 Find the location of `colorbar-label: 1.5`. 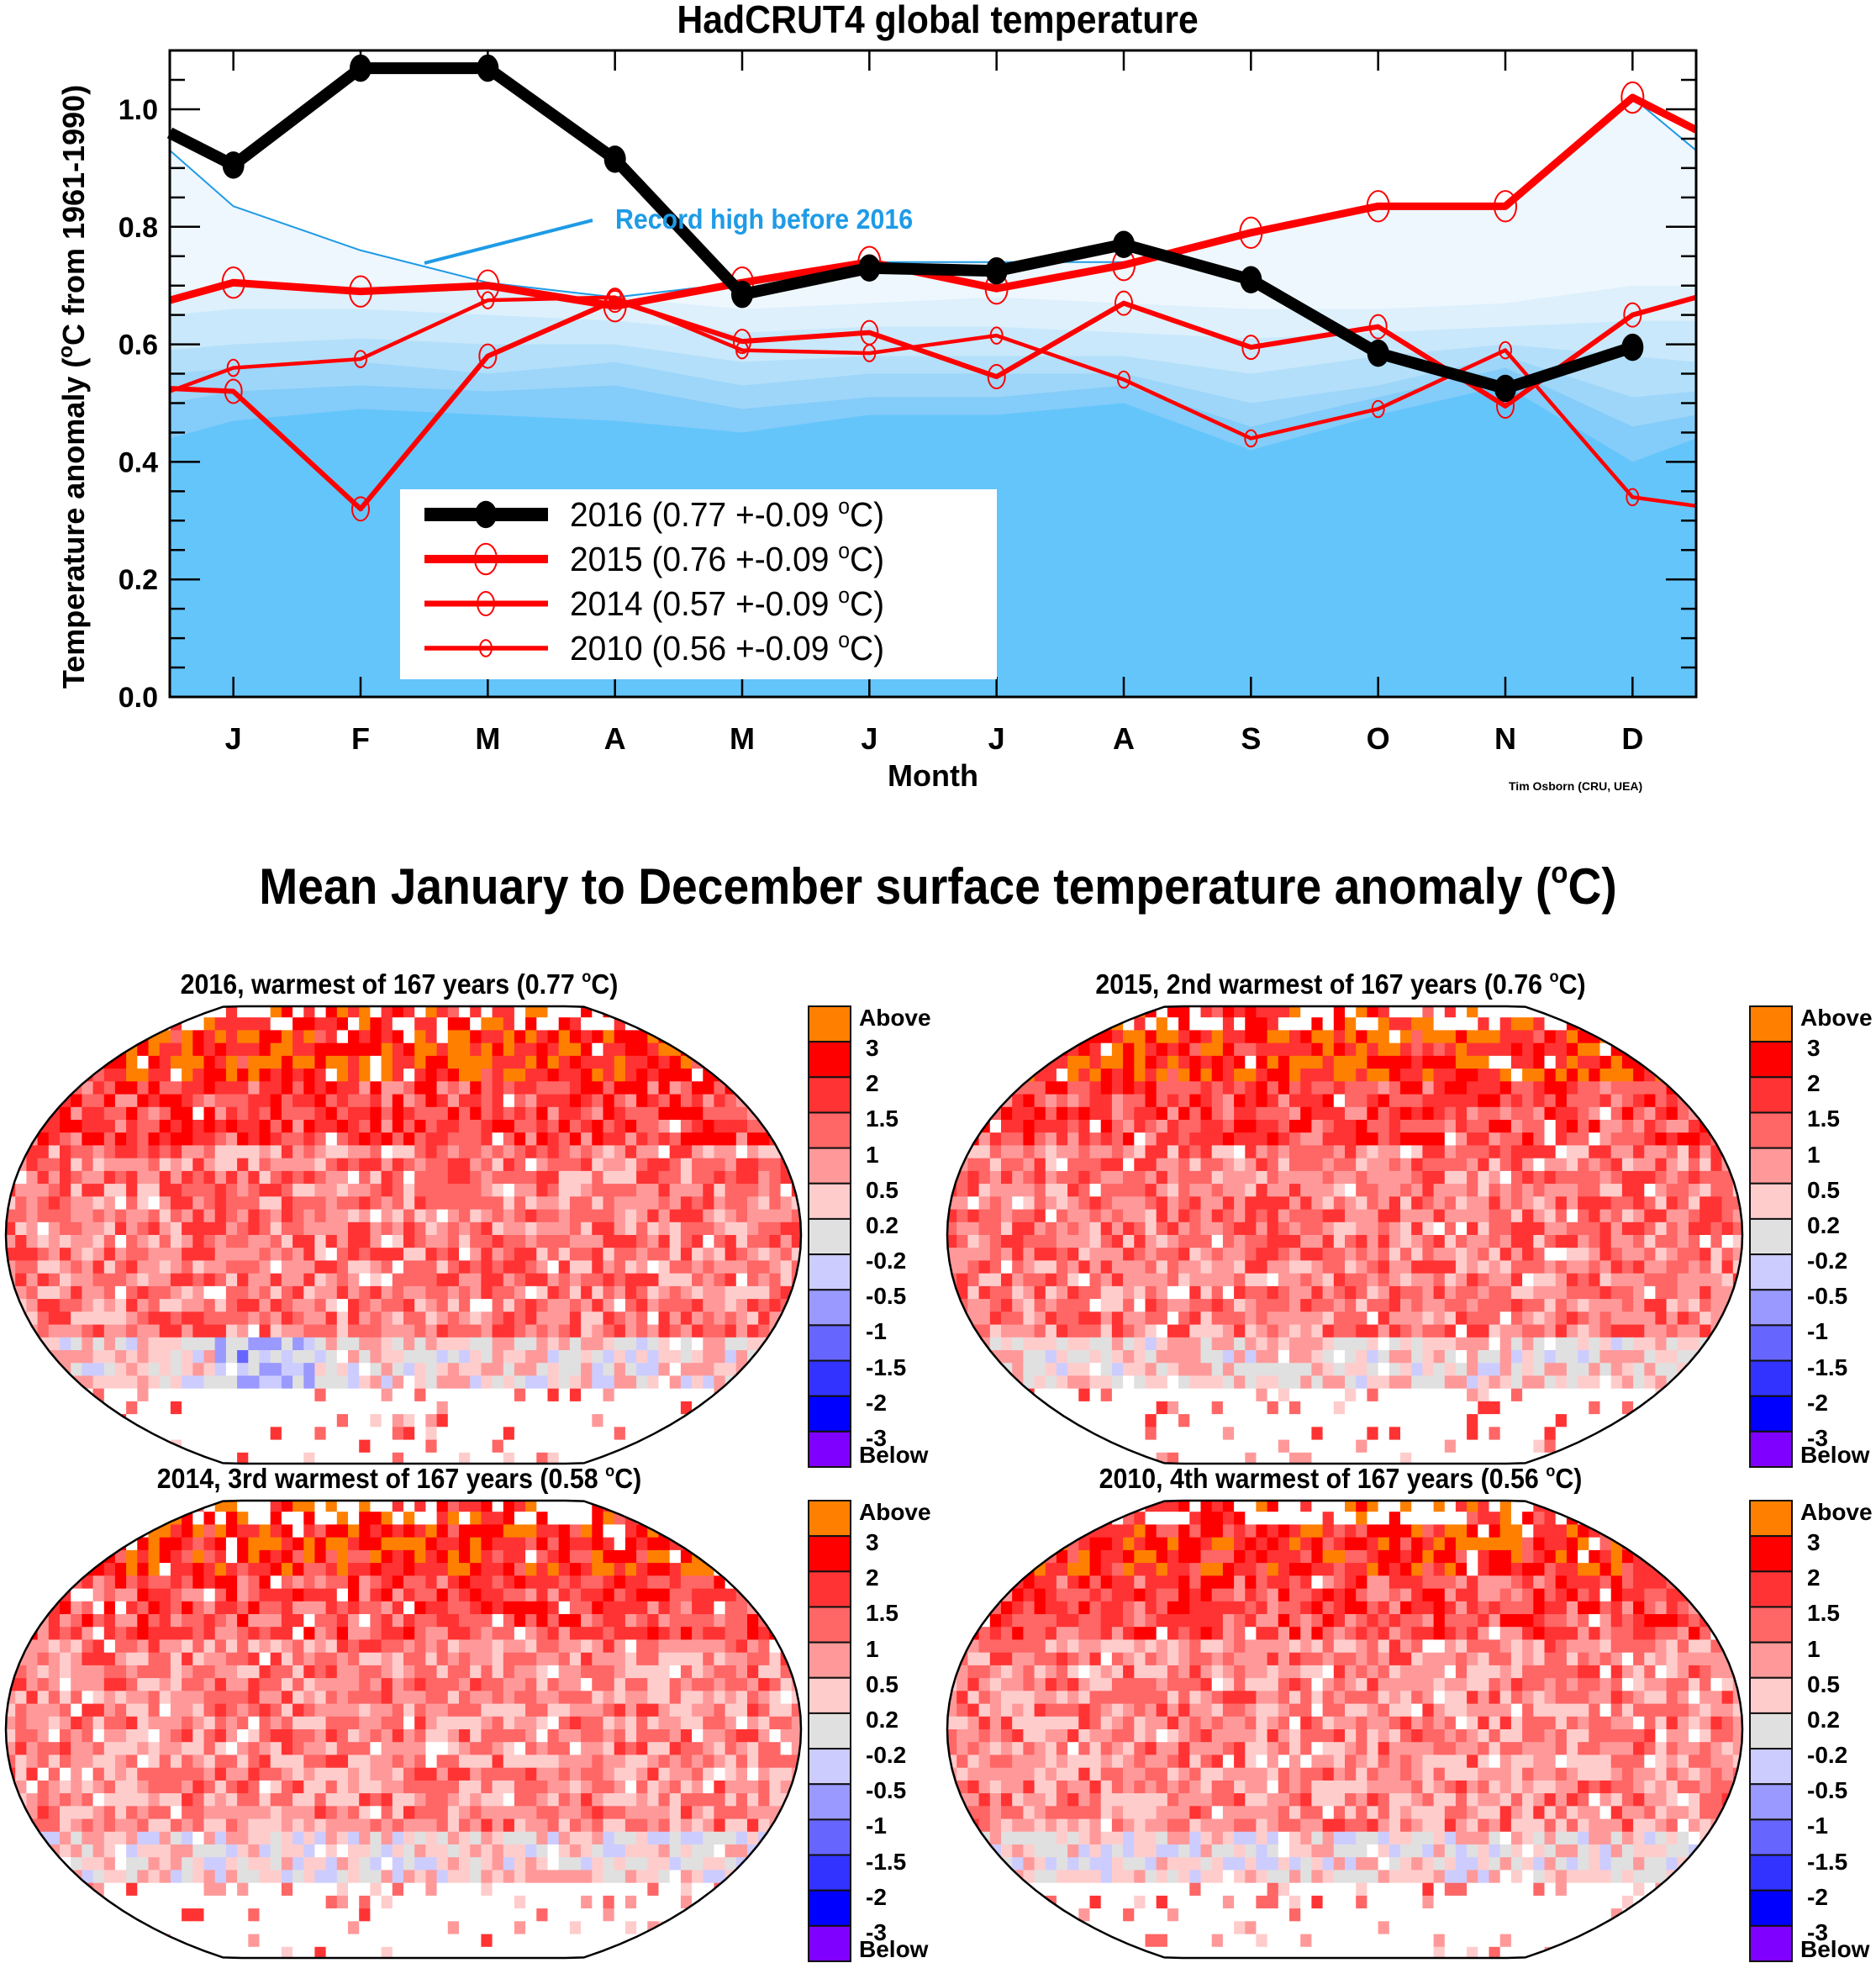

colorbar-label: 1.5 is located at coordinates (1823, 1119).